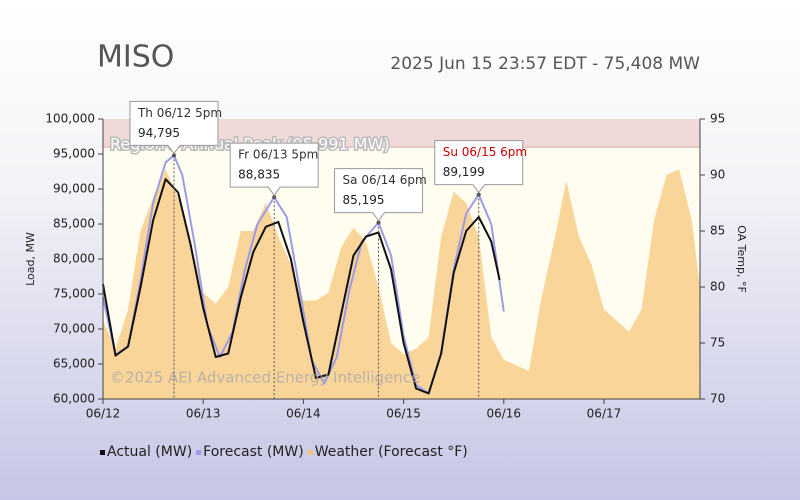 The image size is (800, 500). Describe the element at coordinates (717, 231) in the screenshot. I see `y2-tick-label: 85` at that location.